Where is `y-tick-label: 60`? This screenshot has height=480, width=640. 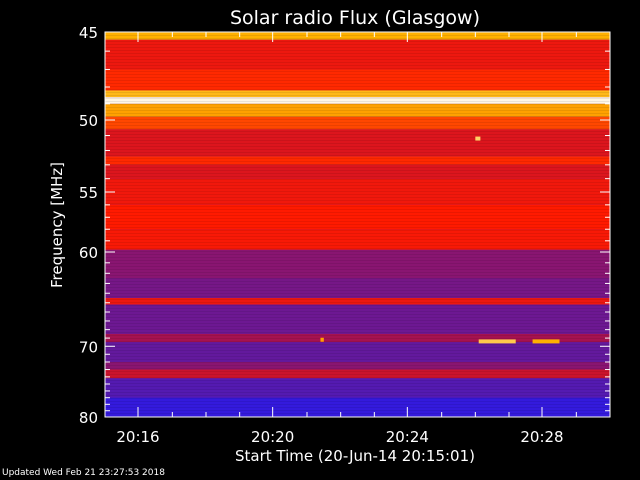
y-tick-label: 60 is located at coordinates (88, 253).